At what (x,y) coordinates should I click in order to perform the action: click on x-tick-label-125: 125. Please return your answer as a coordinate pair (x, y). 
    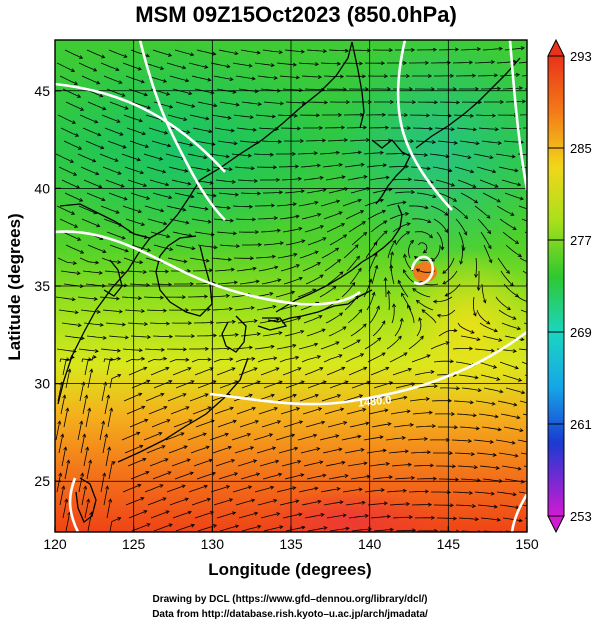
    Looking at the image, I should click on (134, 544).